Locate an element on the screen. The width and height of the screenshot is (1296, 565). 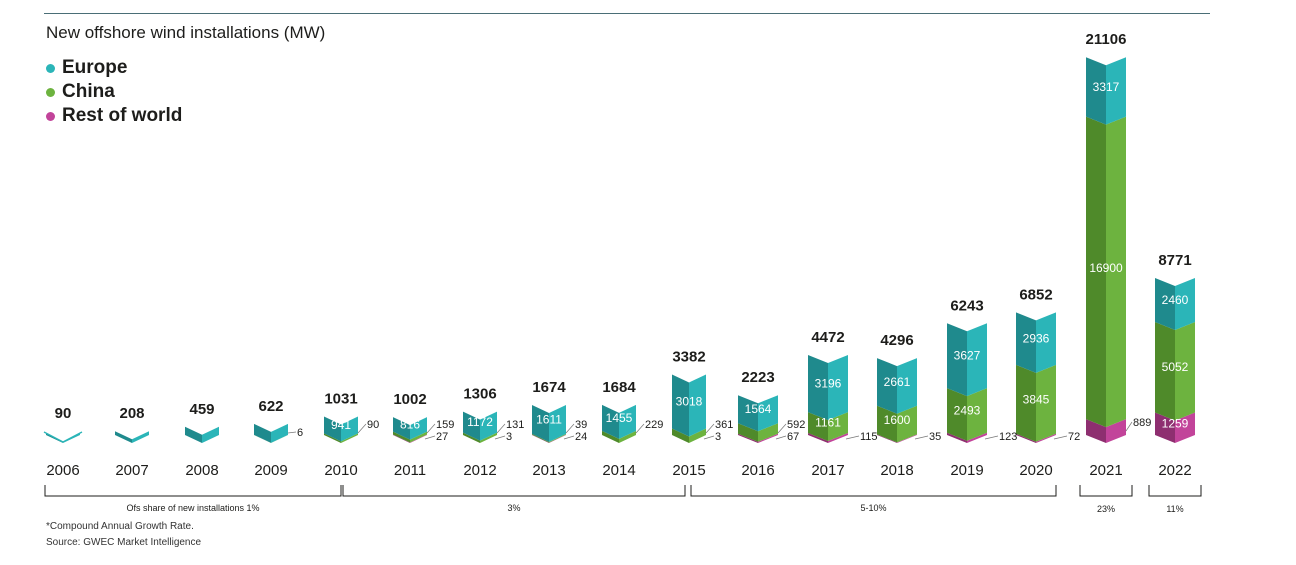
group-label-2: 5-10% is located at coordinates (873, 508).